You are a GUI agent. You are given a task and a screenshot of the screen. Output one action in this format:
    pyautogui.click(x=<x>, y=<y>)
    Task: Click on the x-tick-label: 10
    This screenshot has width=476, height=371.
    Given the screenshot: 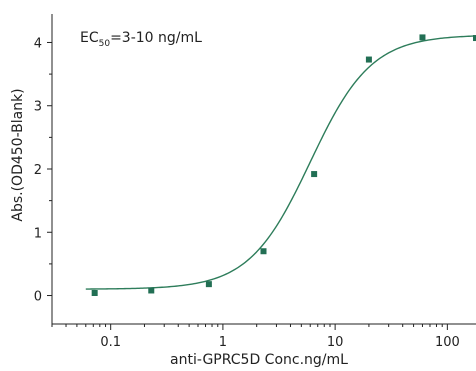 What is the action you would take?
    pyautogui.click(x=335, y=342)
    